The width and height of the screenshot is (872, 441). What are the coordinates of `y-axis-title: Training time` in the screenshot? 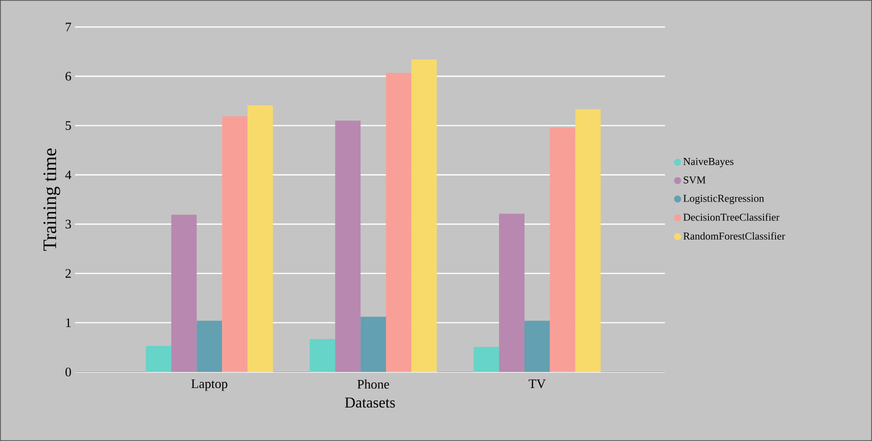 It's located at (51, 199).